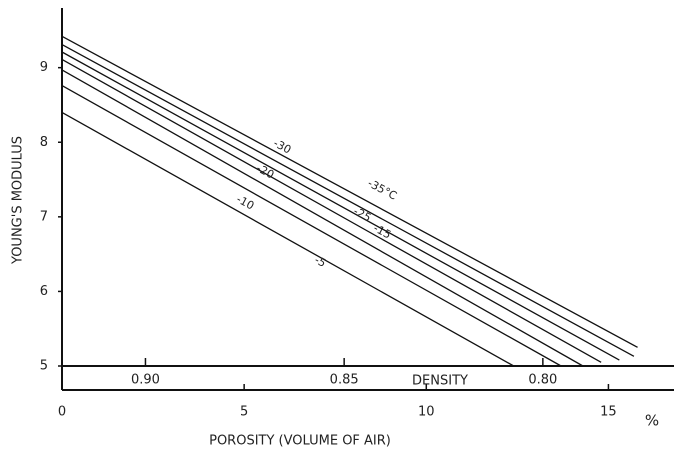  What do you see at coordinates (542, 380) in the screenshot?
I see `x2-tick-label: 0.80` at bounding box center [542, 380].